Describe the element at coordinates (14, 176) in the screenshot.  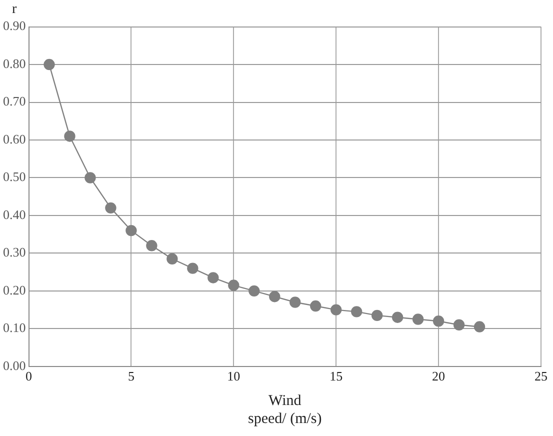
I see `y-tick-label: 0.50` at that location.